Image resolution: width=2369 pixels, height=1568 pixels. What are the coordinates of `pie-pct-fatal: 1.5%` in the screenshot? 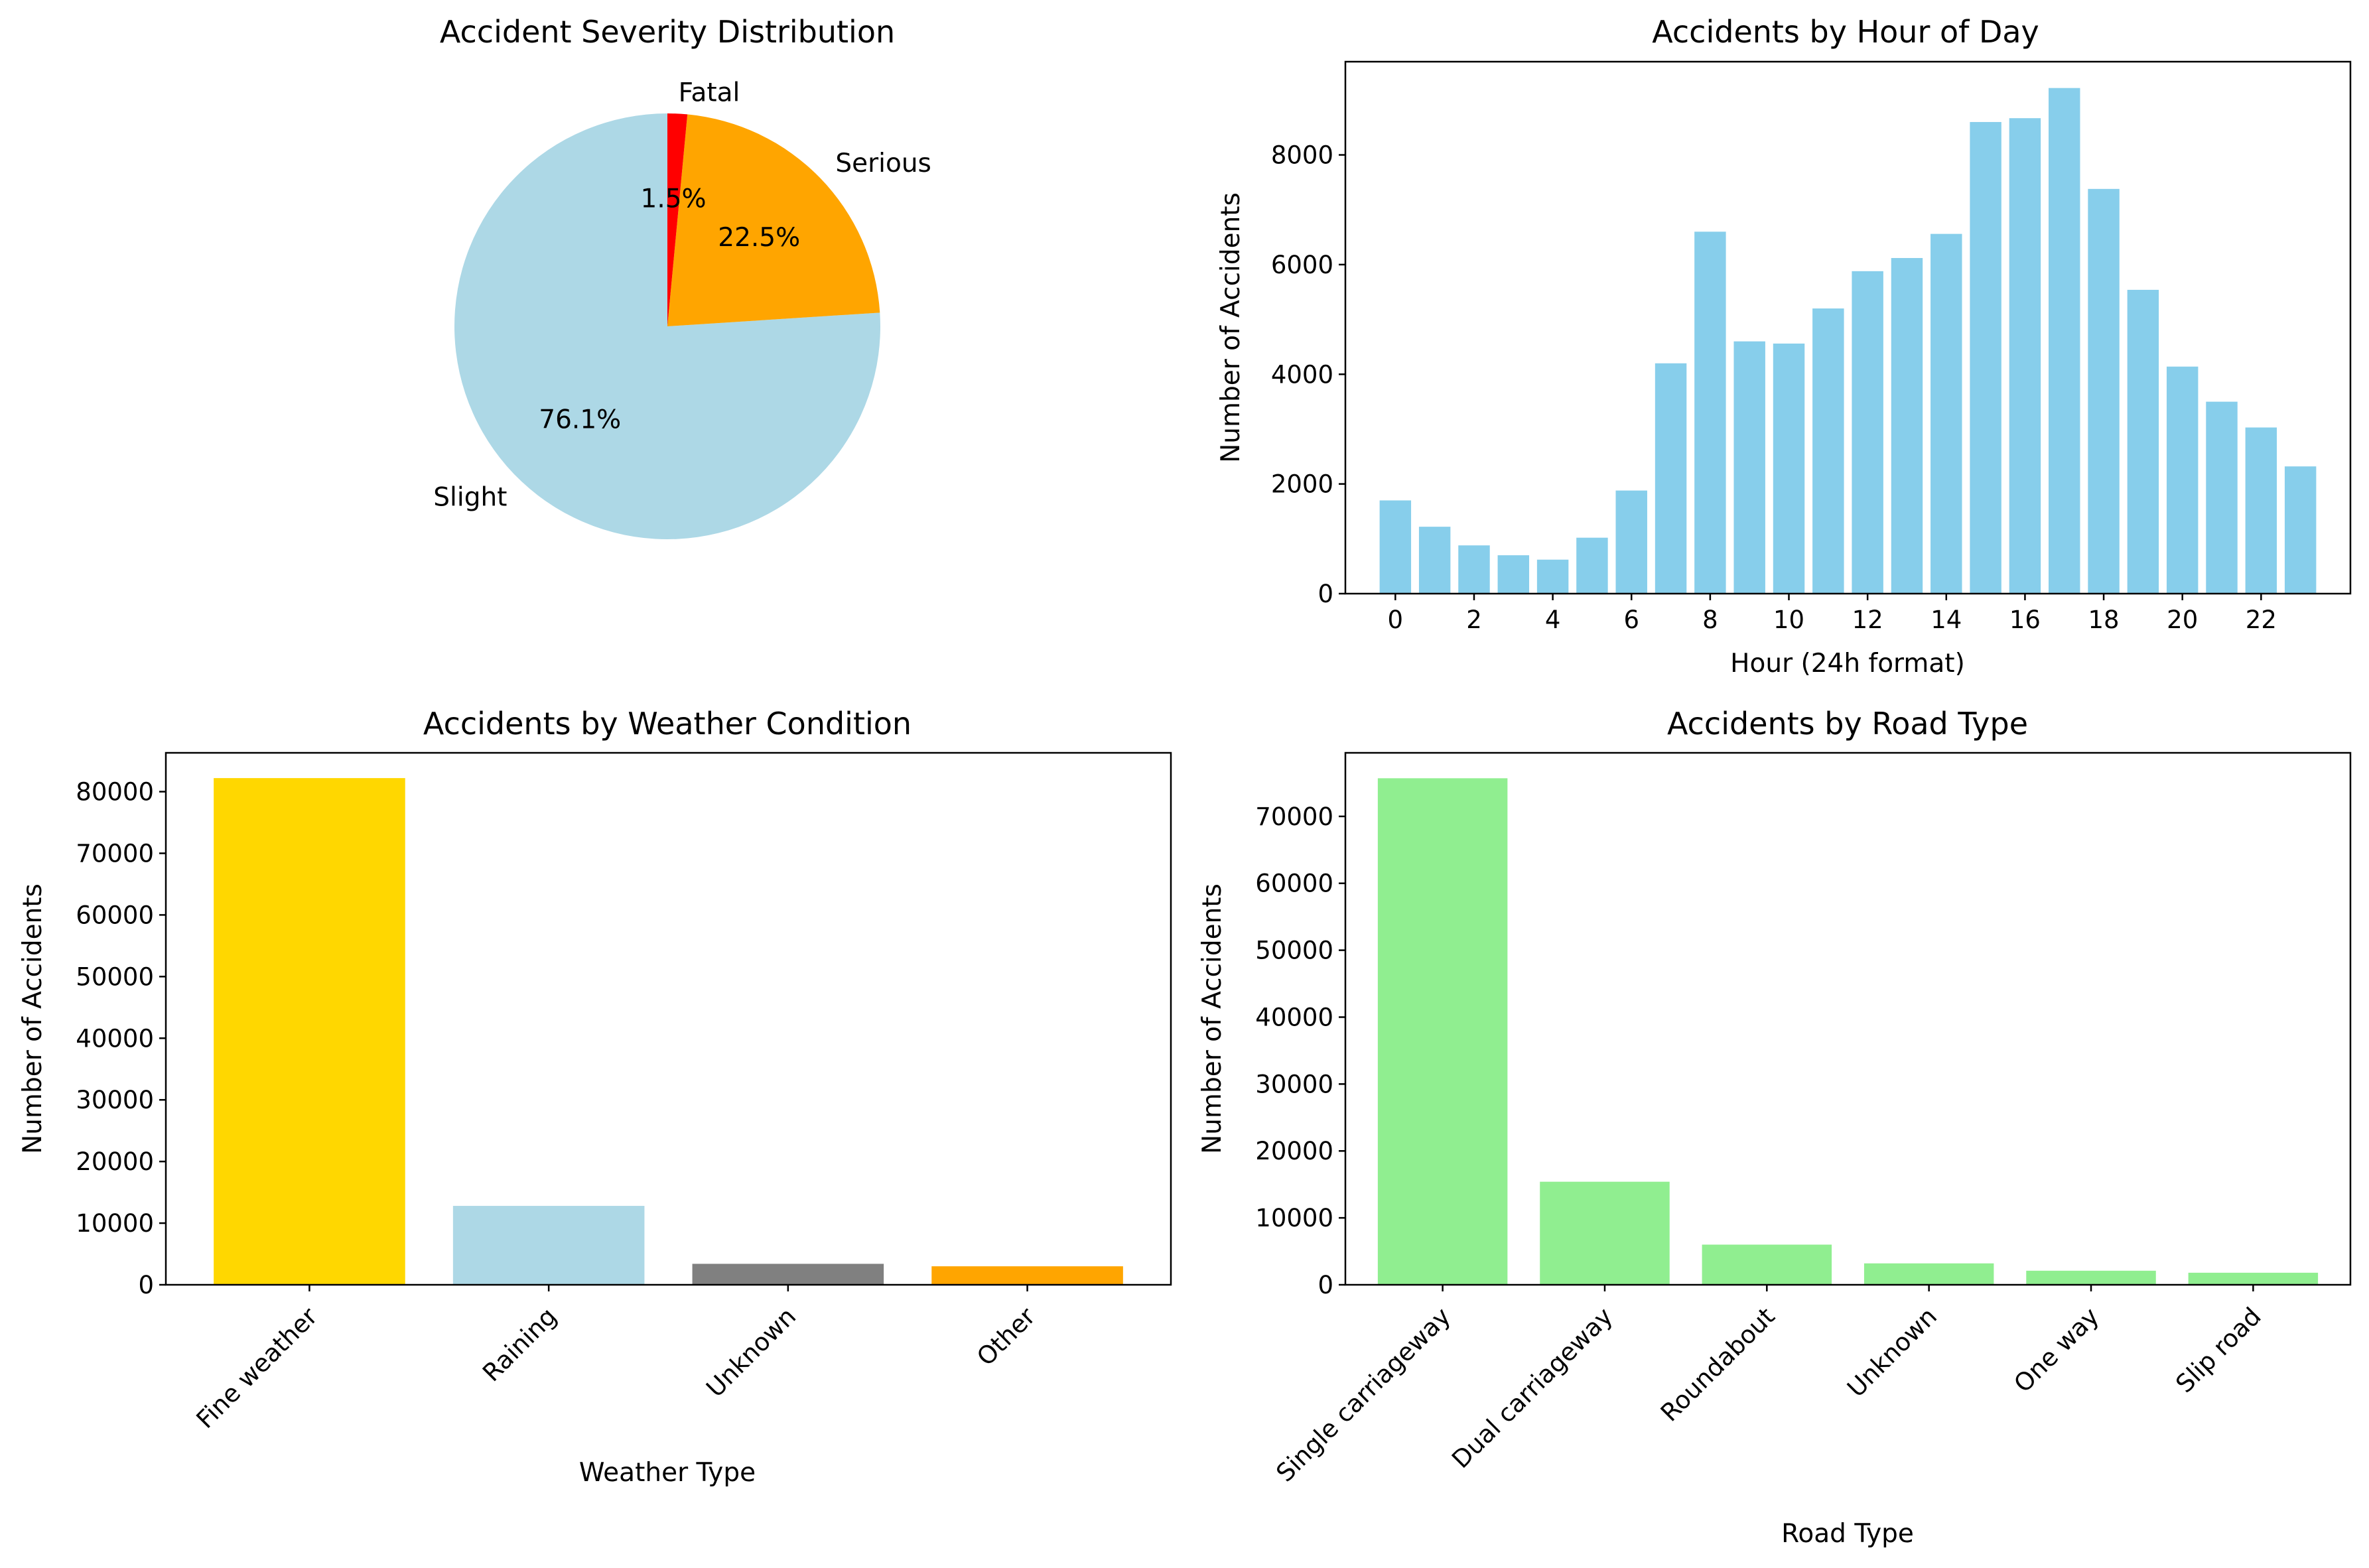 It's located at (674, 199).